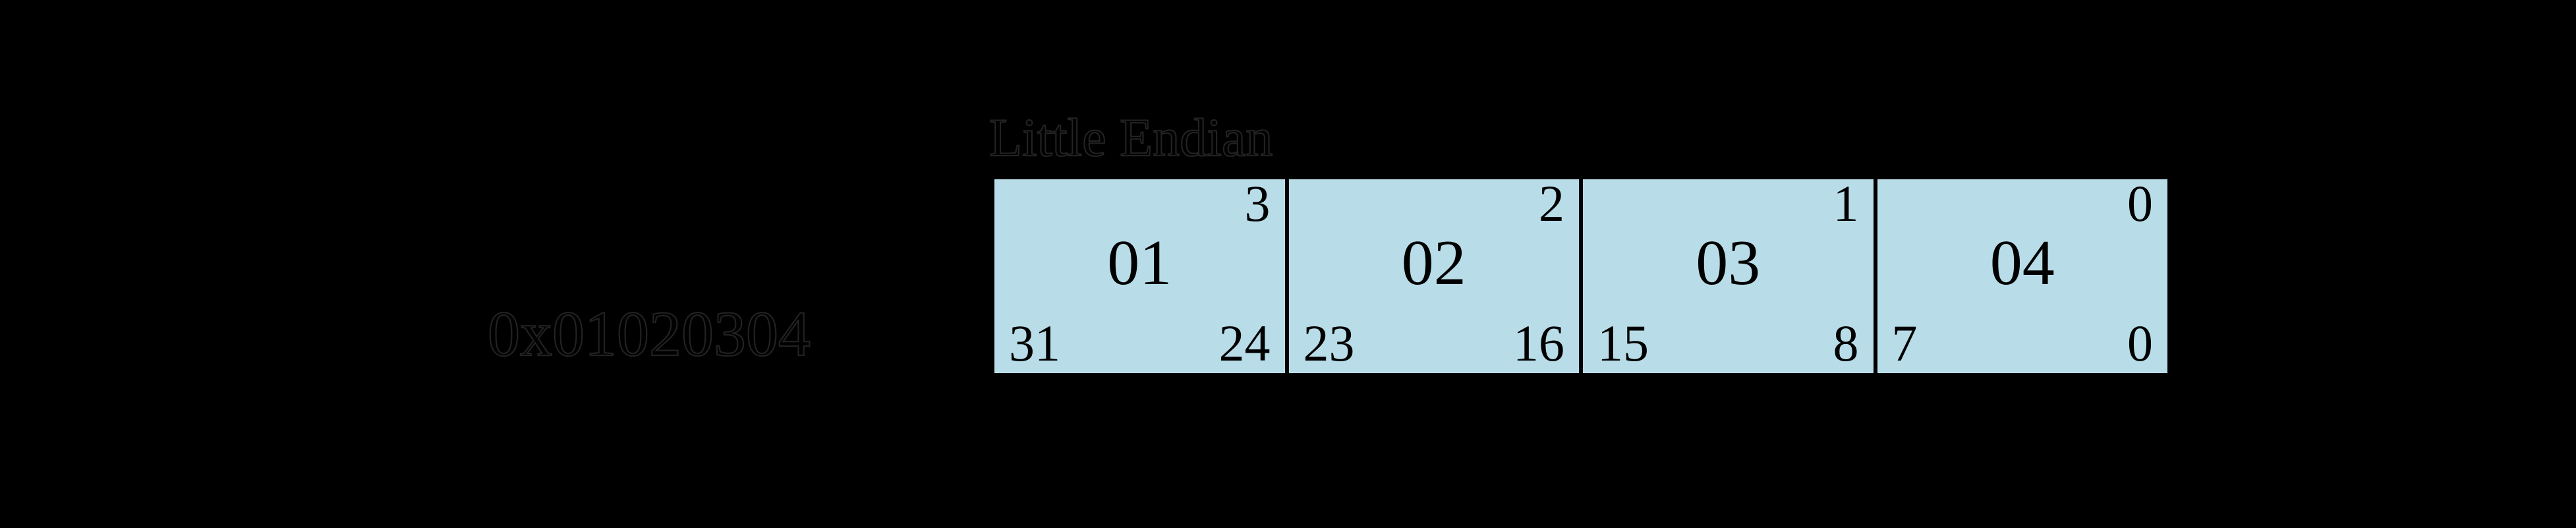 This screenshot has height=528, width=2576. Describe the element at coordinates (1434, 263) in the screenshot. I see `byte-value-label: 02` at that location.